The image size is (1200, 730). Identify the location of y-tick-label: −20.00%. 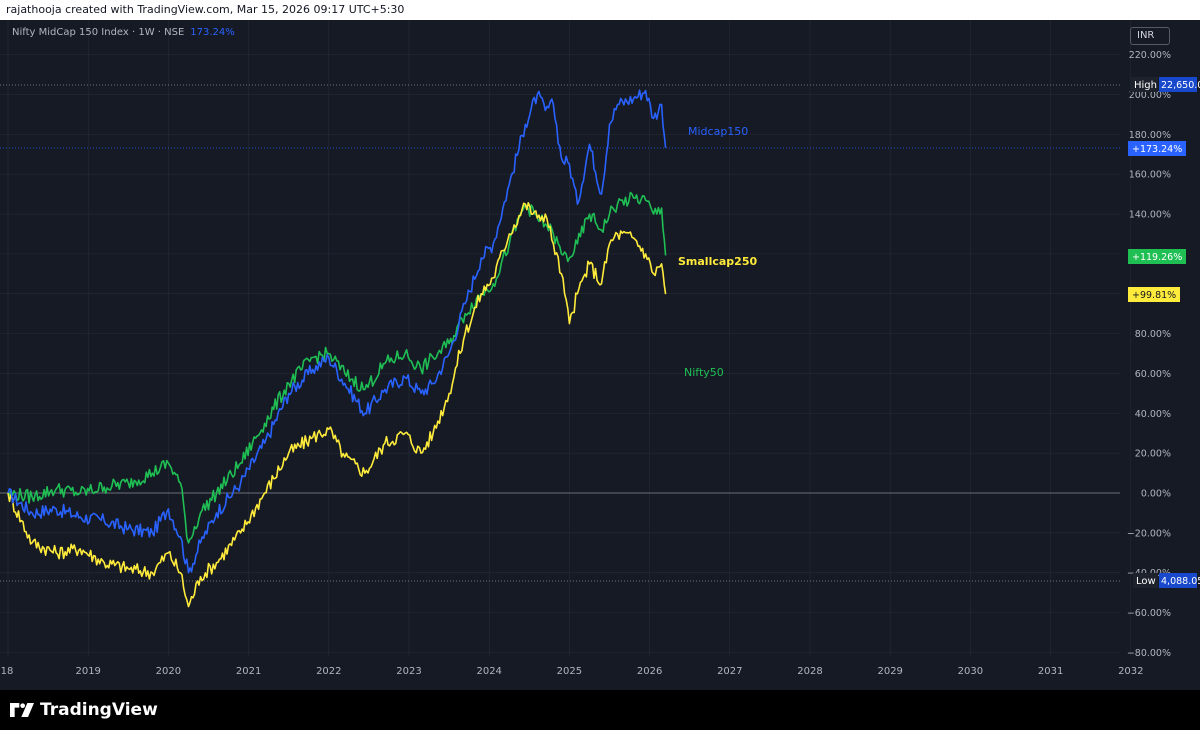
(1149, 533).